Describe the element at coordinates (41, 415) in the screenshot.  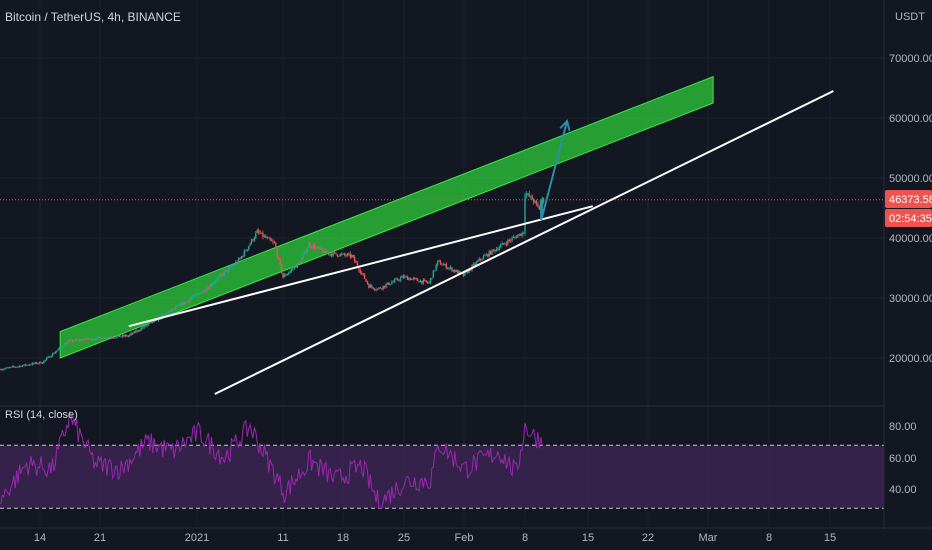
I see `rsi-title: RSI (14, close)` at that location.